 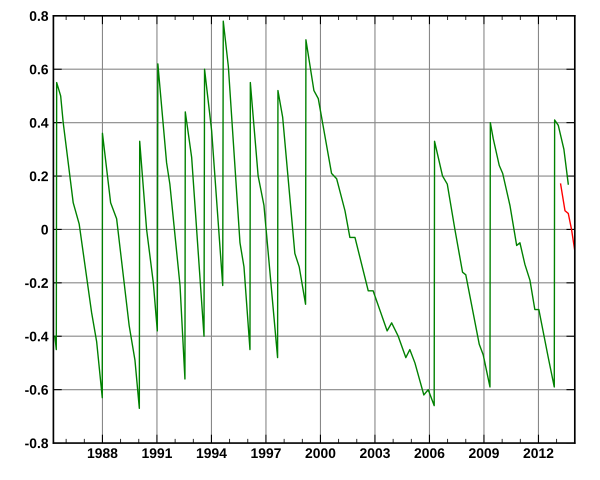 What do you see at coordinates (567, 217) in the screenshot?
I see `line-series` at bounding box center [567, 217].